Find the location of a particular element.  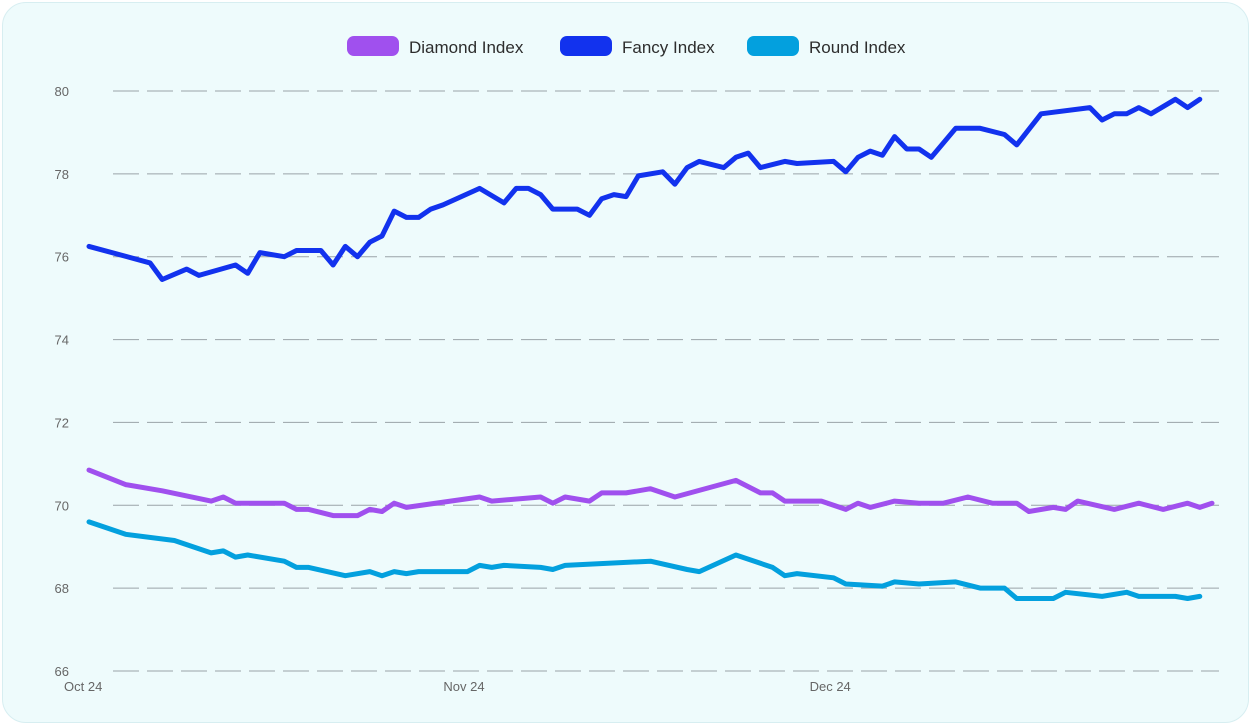

legend-label-fancy-index: Fancy Index is located at coordinates (668, 47).